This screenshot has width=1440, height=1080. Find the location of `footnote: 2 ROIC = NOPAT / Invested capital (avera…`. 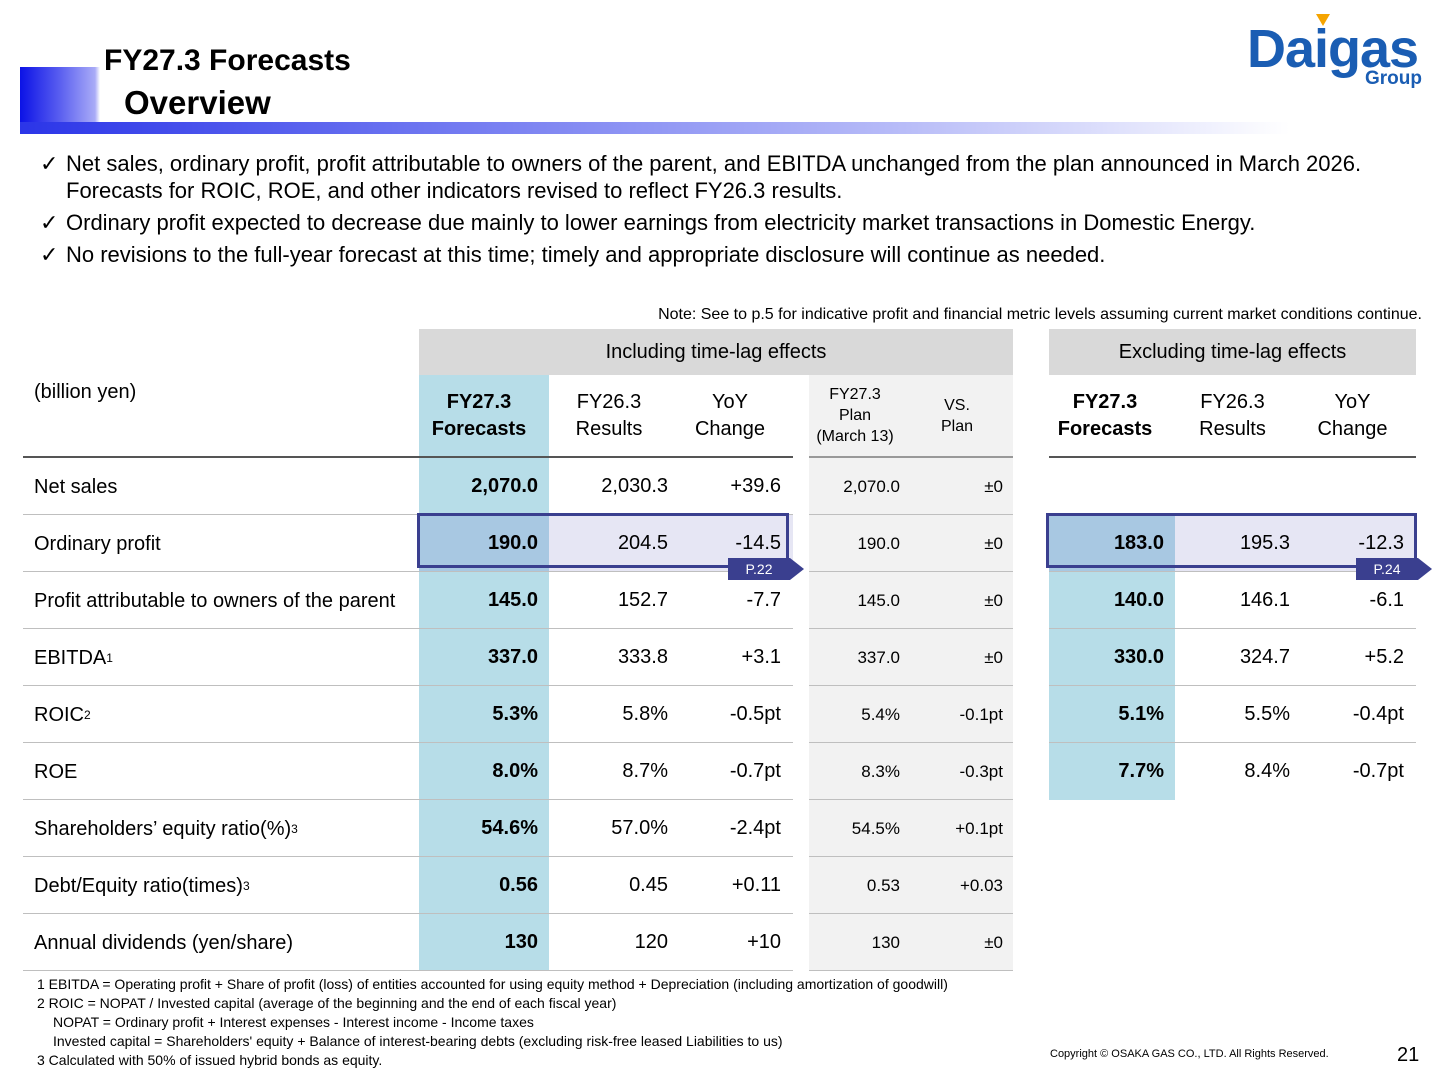

footnote: 2 ROIC = NOPAT / Invested capital (avera… is located at coordinates (327, 1003).